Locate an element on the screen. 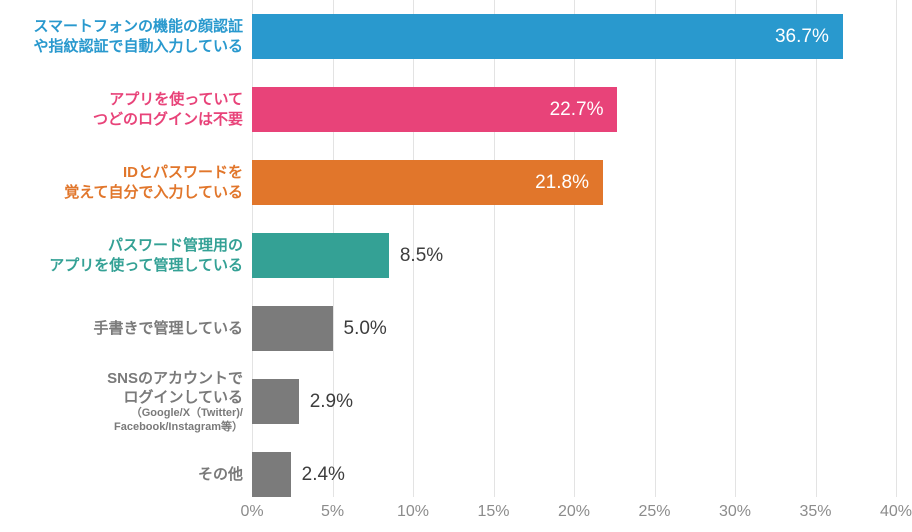 The width and height of the screenshot is (912, 532). x-axis-tick-label: 10% is located at coordinates (413, 511).